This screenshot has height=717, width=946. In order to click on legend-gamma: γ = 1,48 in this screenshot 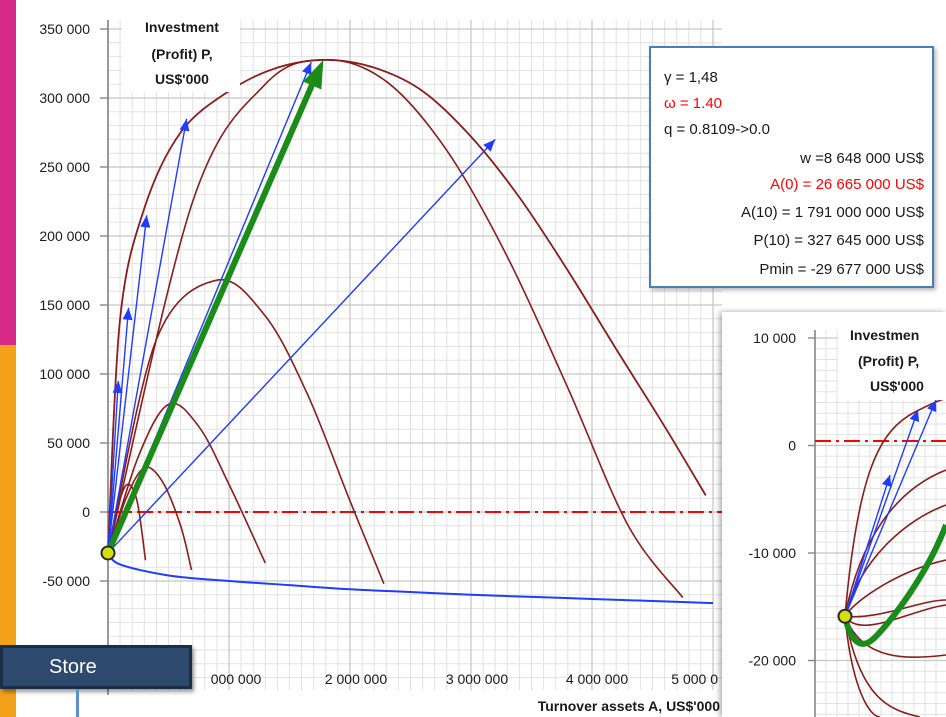, I will do `click(691, 77)`.